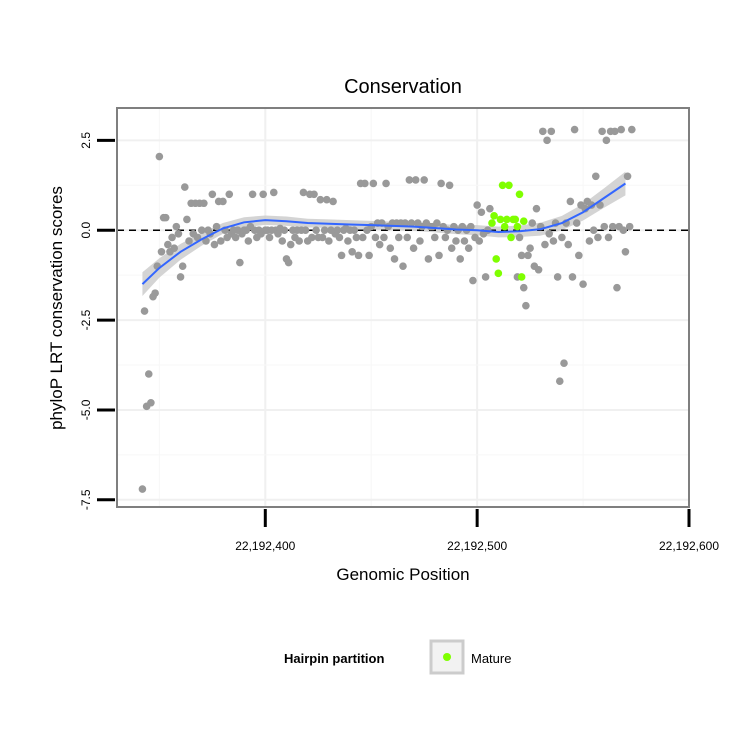 The width and height of the screenshot is (750, 750). Describe the element at coordinates (86, 409) in the screenshot. I see `y-tick-label: -5.0` at that location.